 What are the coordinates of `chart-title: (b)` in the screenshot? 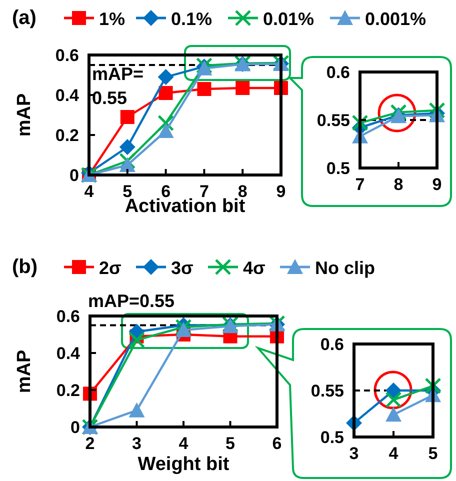 It's located at (25, 267).